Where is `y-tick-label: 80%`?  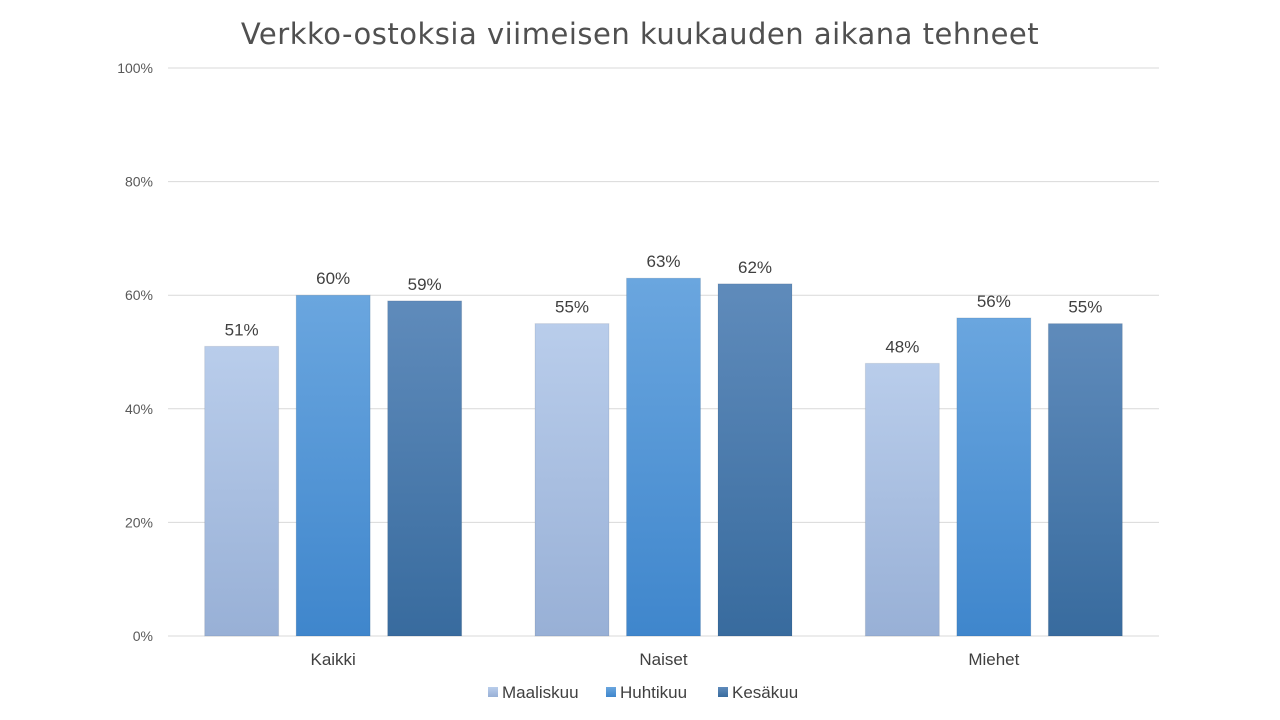 y-tick-label: 80% is located at coordinates (139, 182).